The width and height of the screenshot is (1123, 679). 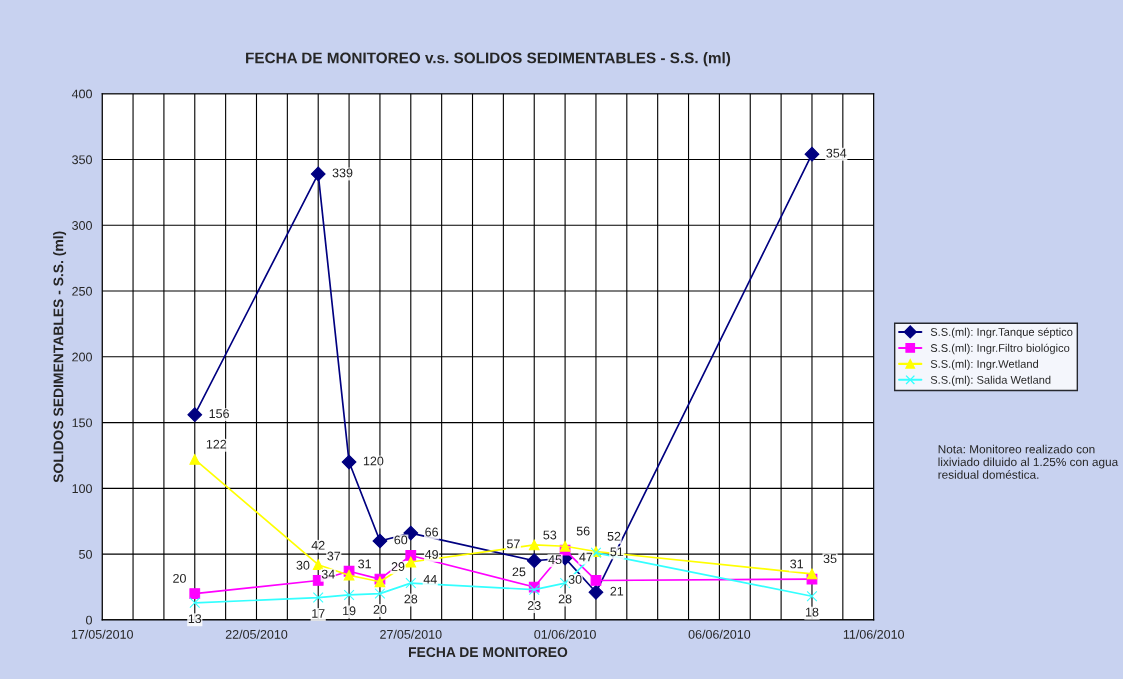 I want to click on data-label: 156, so click(x=219, y=414).